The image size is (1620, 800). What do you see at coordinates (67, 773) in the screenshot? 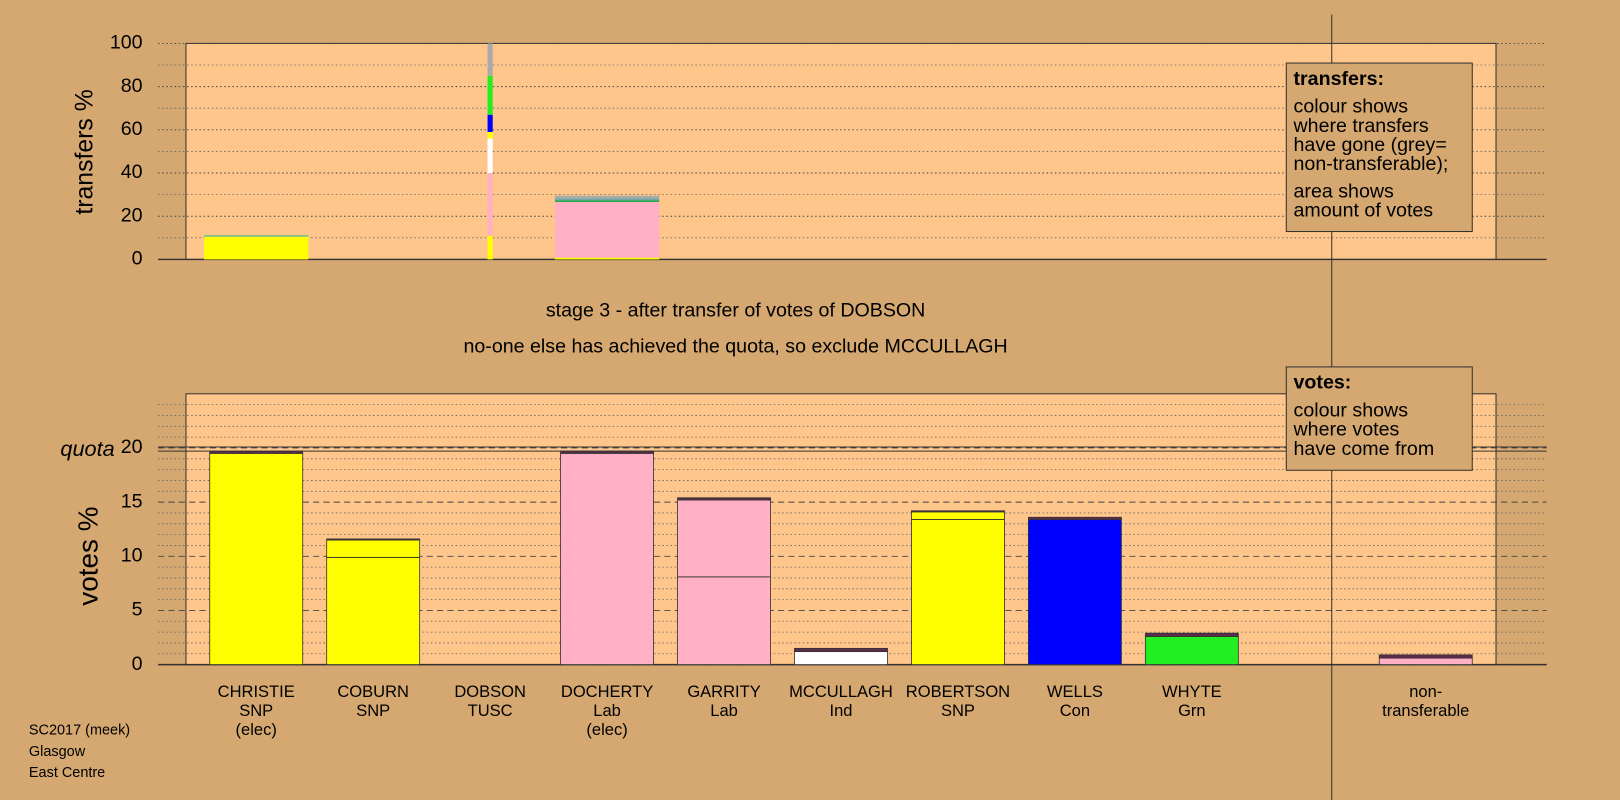
I see `footer-text: East Centre` at bounding box center [67, 773].